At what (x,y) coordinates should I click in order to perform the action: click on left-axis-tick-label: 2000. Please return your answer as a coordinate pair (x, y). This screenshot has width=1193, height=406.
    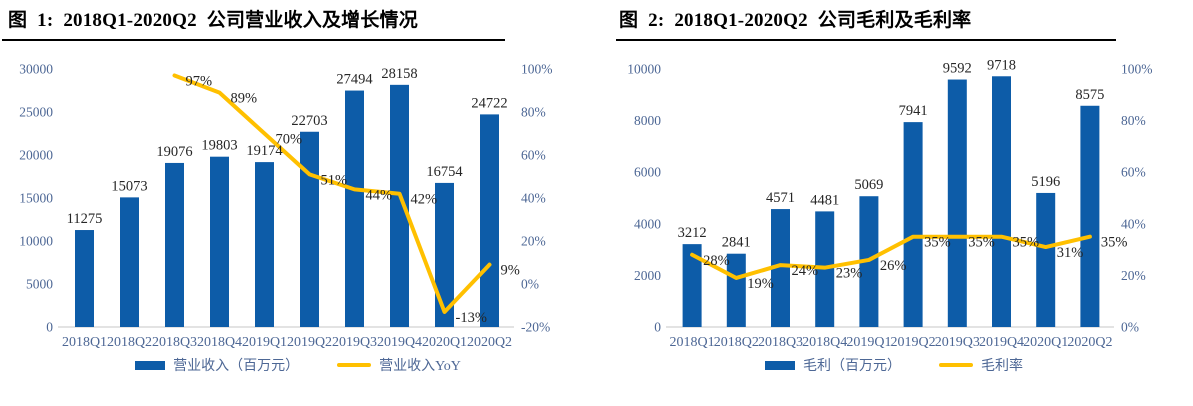
    Looking at the image, I should click on (647, 275).